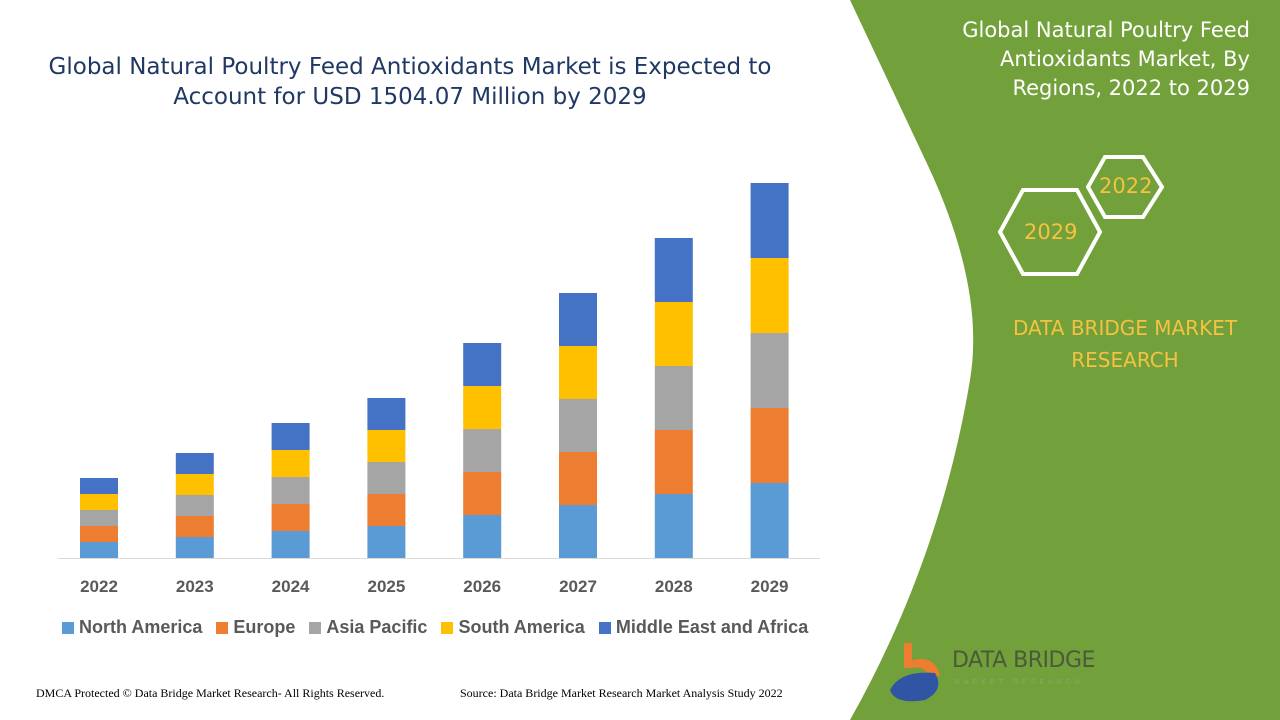 The width and height of the screenshot is (1280, 720). Describe the element at coordinates (141, 627) in the screenshot. I see `legend-label: North America` at that location.